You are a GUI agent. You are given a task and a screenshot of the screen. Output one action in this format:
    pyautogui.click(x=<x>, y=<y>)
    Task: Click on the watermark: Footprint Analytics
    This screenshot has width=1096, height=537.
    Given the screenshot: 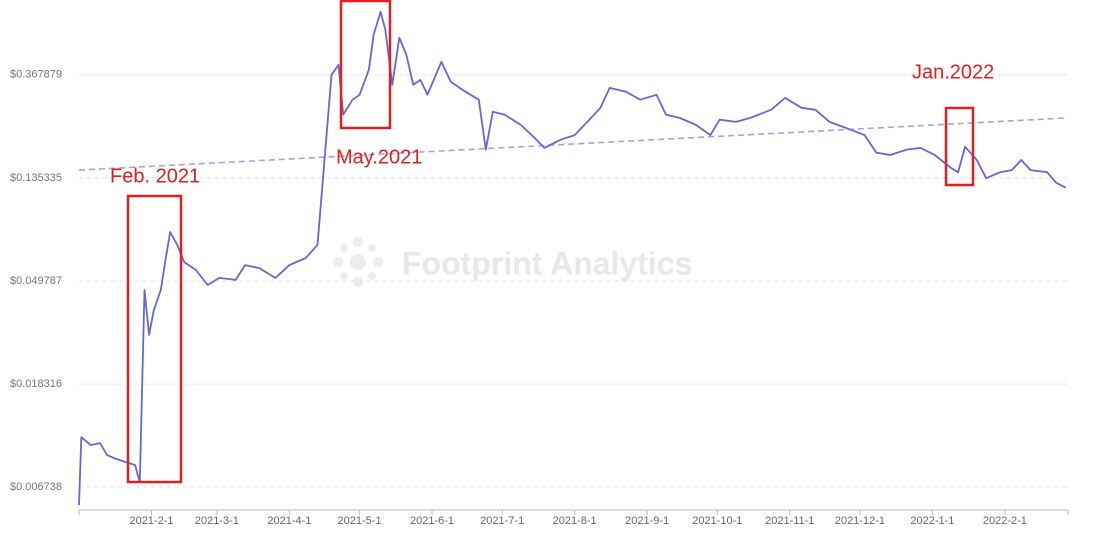 What is the action you would take?
    pyautogui.click(x=512, y=262)
    